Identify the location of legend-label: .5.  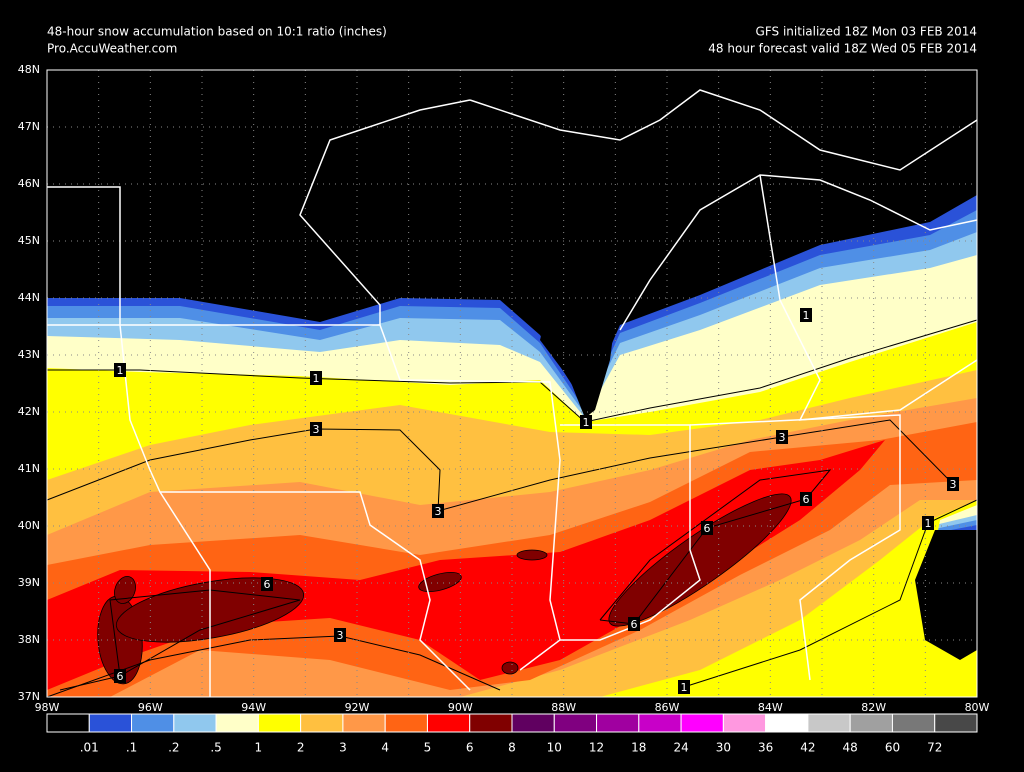
(215, 748).